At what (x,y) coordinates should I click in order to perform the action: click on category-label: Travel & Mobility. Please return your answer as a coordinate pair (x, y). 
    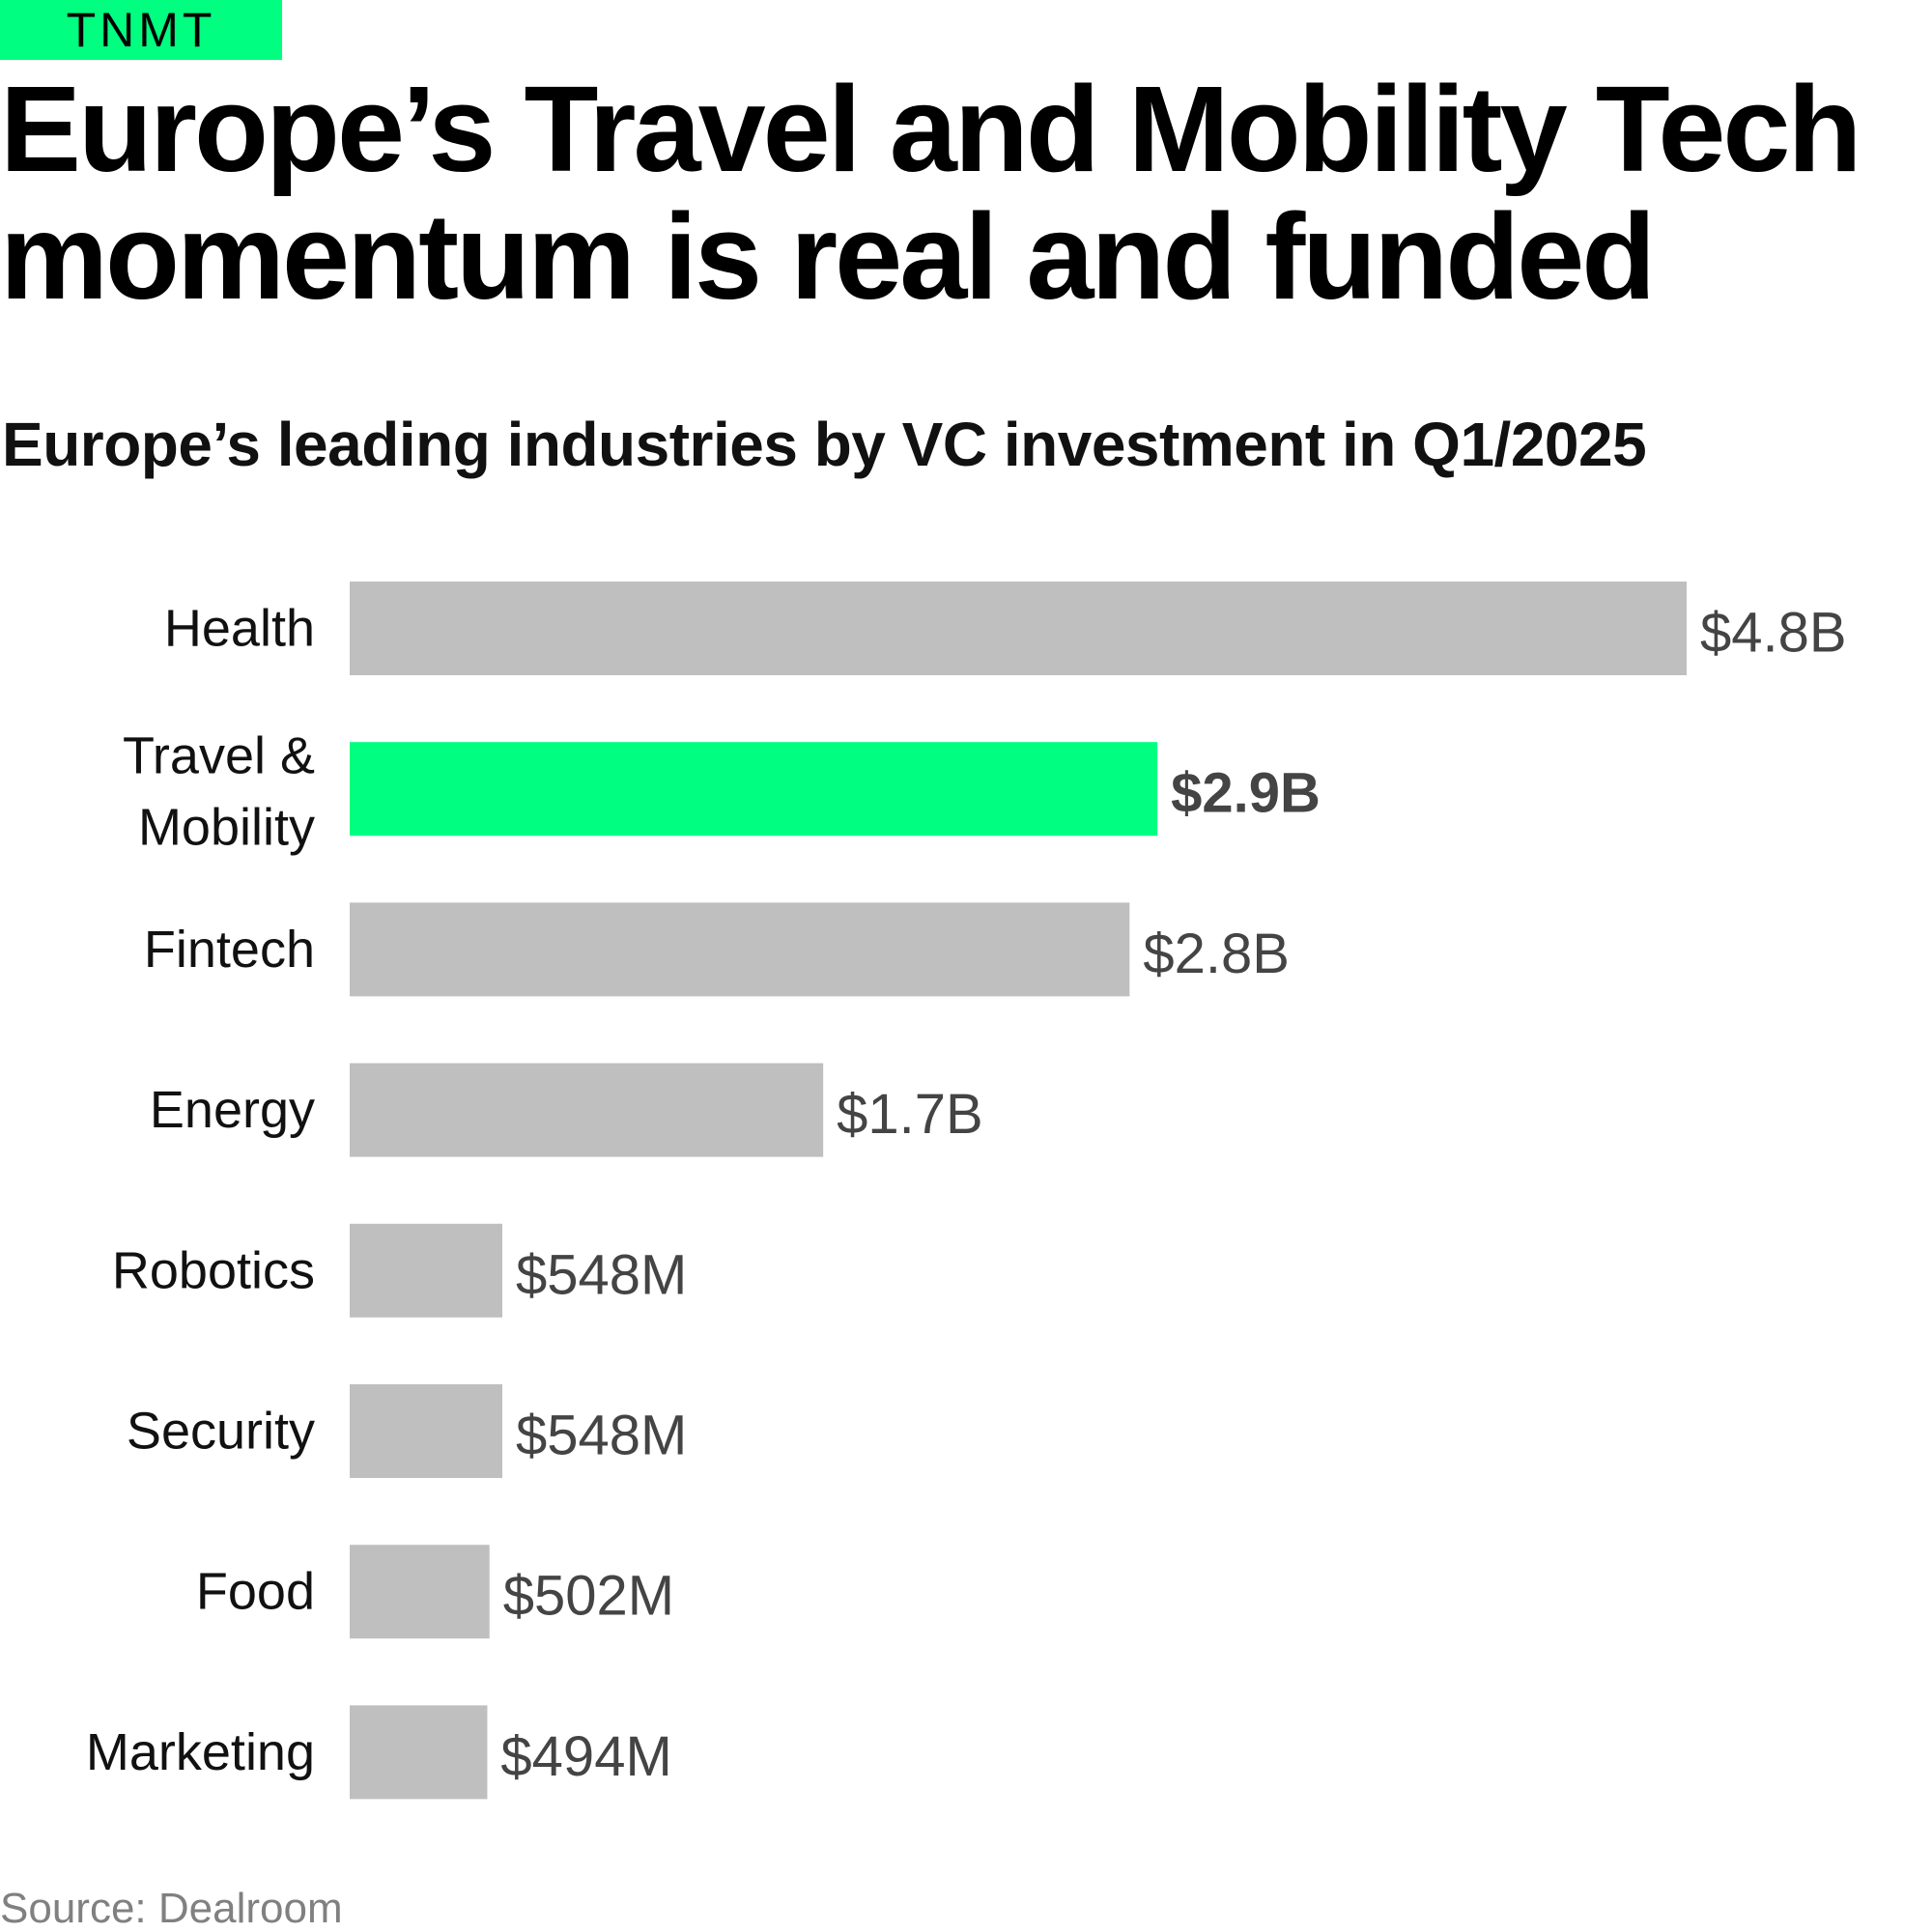
    Looking at the image, I should click on (219, 792).